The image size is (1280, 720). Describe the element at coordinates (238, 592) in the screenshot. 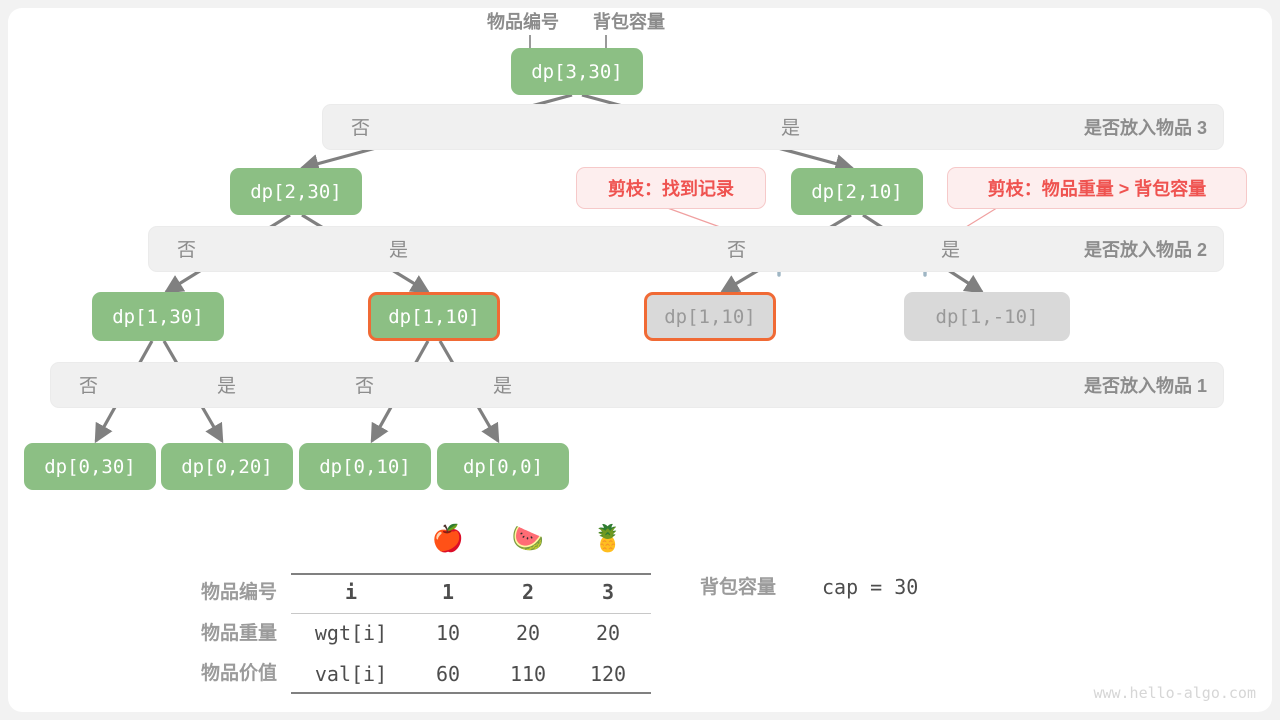

I see `table-row-label-index: 物品编号` at that location.